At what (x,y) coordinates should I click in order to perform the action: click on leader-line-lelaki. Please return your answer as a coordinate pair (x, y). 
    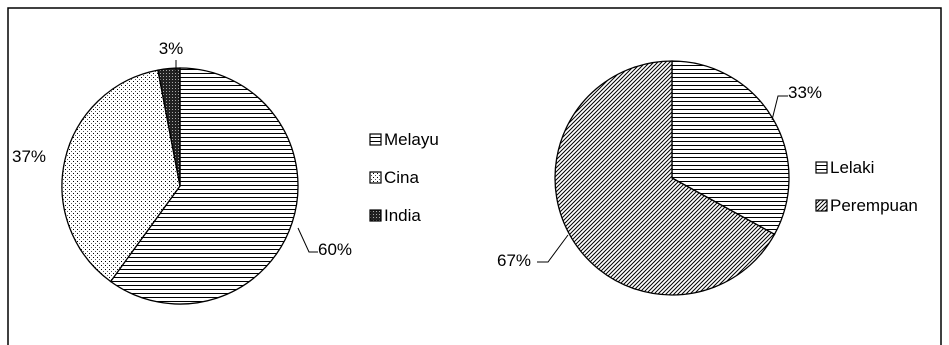
    Looking at the image, I should click on (779, 108).